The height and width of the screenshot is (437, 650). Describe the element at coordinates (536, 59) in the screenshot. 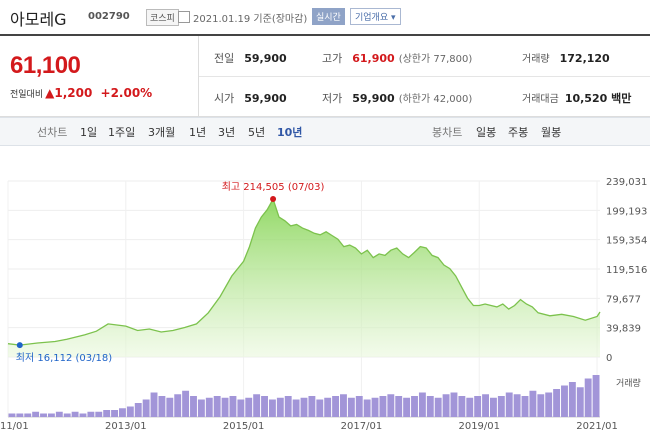

I see `volume-label: 거래량` at that location.